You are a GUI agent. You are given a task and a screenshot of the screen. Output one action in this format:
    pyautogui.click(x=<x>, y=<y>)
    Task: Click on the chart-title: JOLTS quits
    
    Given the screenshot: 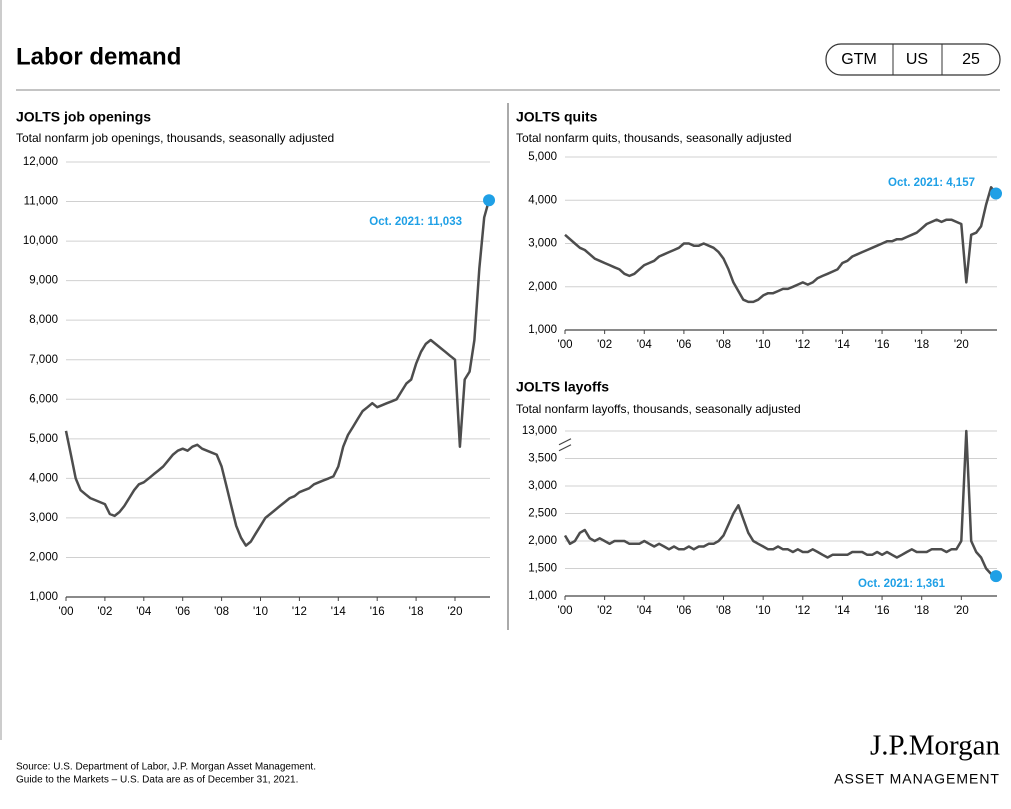 What is the action you would take?
    pyautogui.click(x=557, y=117)
    